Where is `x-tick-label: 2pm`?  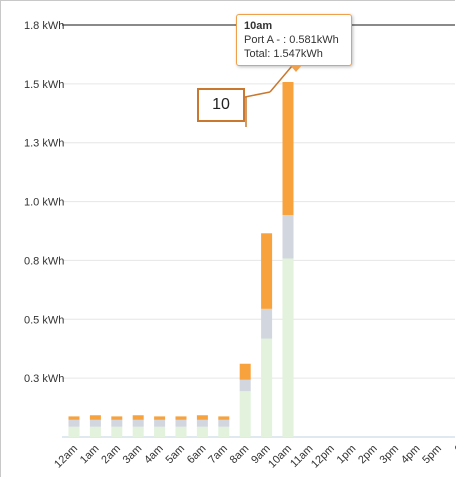
x-tick-label: 2pm is located at coordinates (368, 455).